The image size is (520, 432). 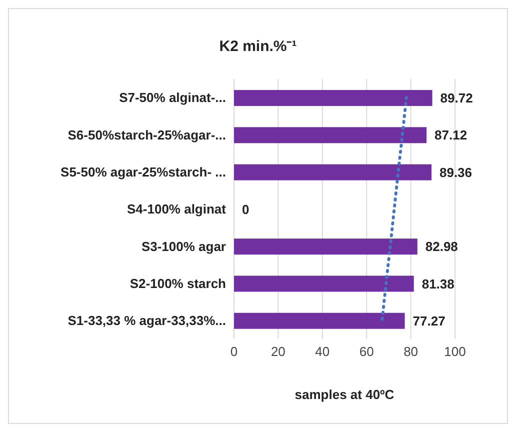 I want to click on x-axis-title: samples at 40ºC, so click(x=344, y=394).